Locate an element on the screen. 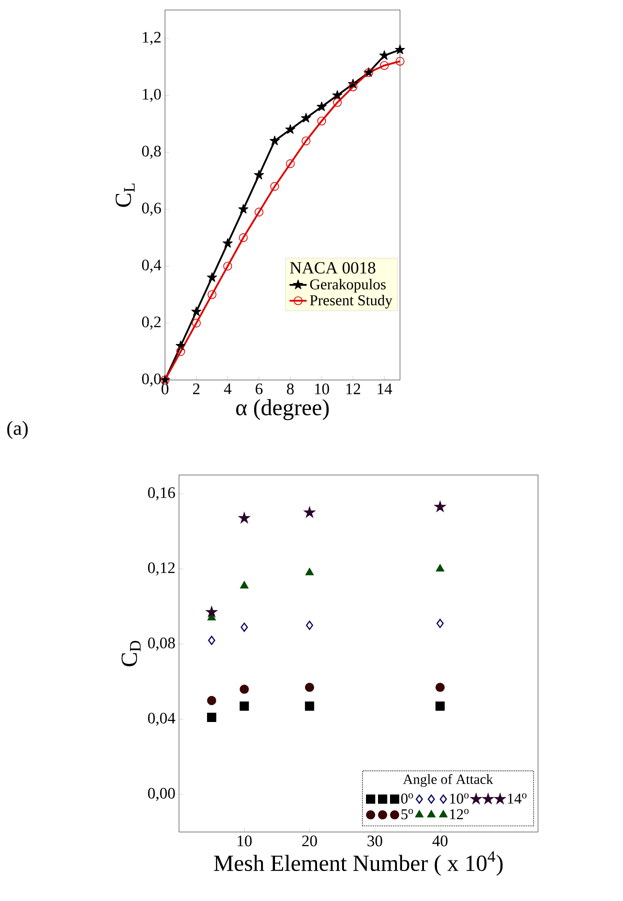  x-tick-label: 4 is located at coordinates (228, 389).